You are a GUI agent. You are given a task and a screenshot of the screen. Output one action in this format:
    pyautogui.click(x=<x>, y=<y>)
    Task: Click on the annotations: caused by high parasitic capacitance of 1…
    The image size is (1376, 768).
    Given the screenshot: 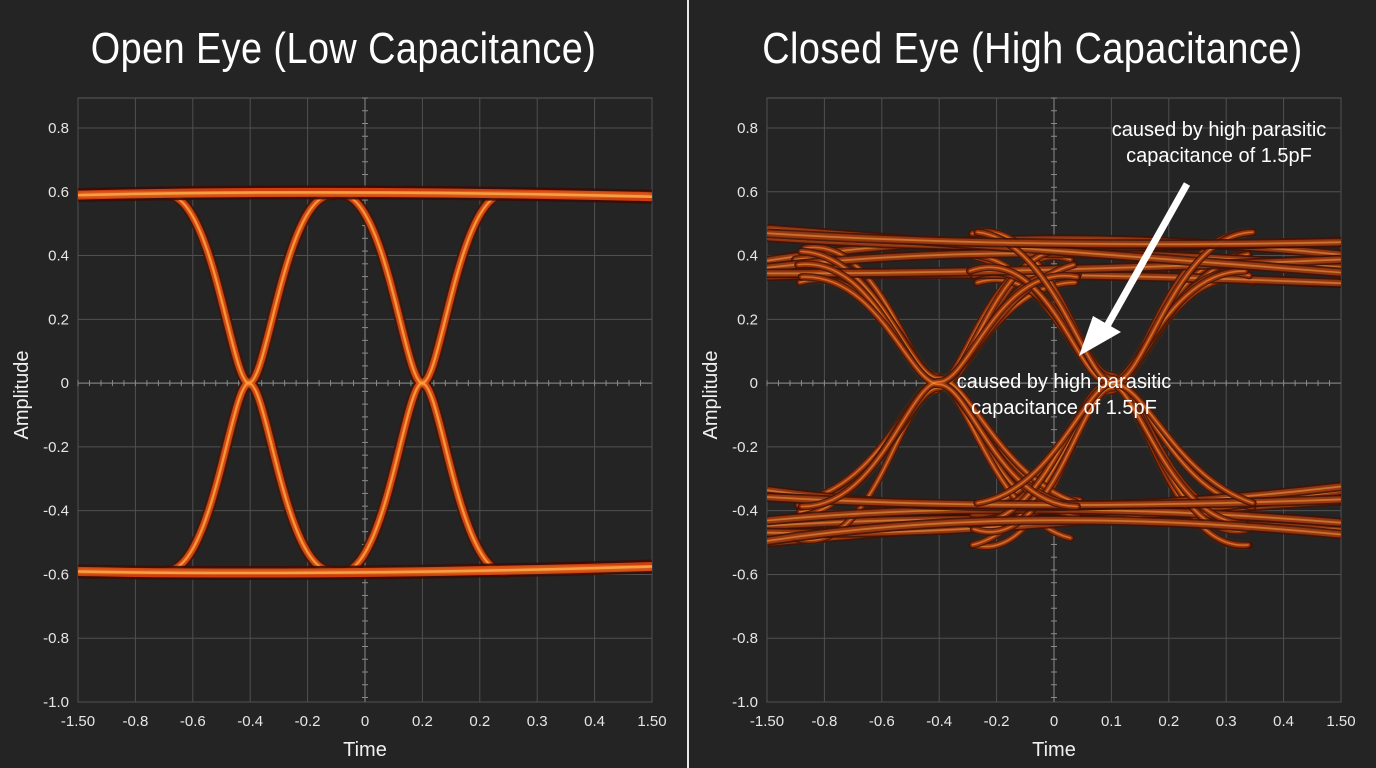 What is the action you would take?
    pyautogui.click(x=1142, y=269)
    